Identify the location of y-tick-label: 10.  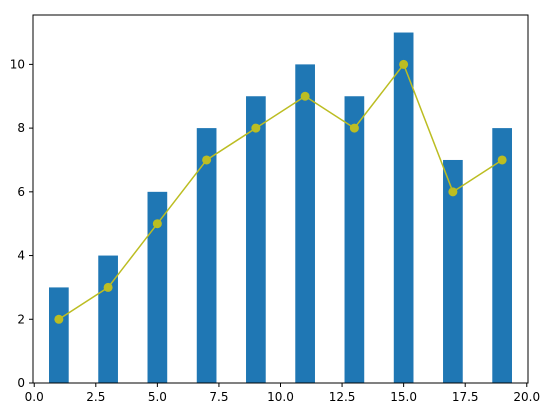
(17, 64).